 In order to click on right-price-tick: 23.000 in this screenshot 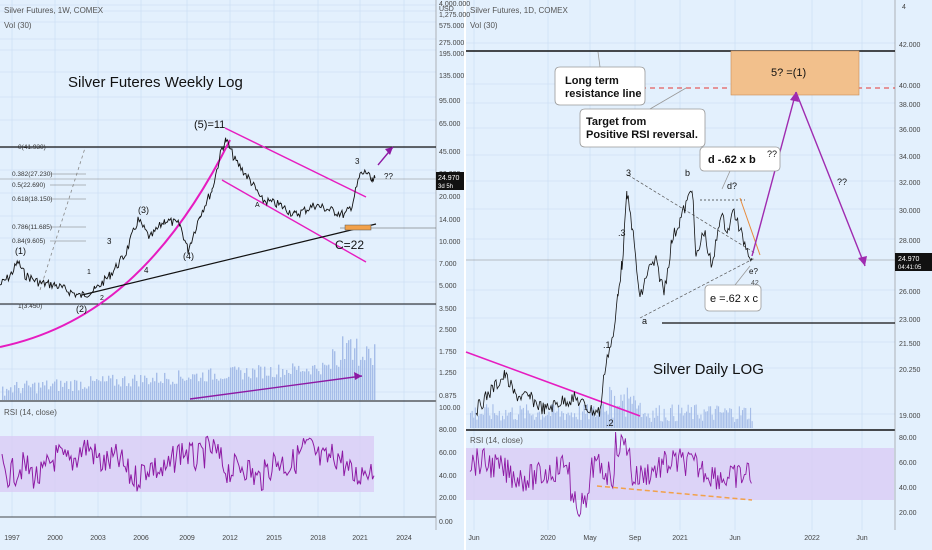, I will do `click(910, 320)`.